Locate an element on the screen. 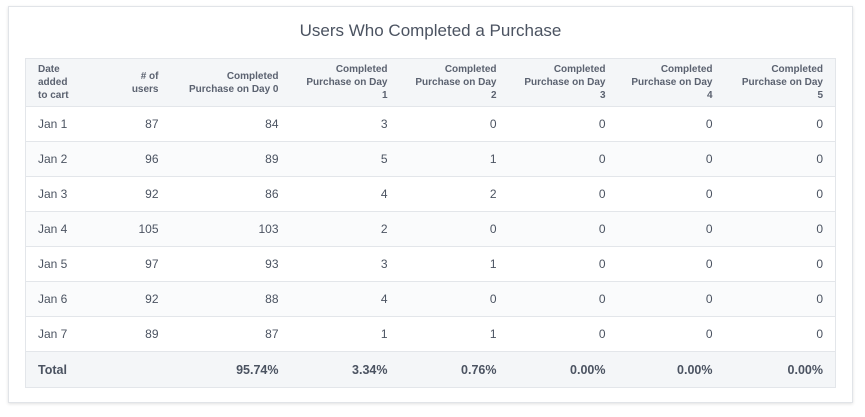 This screenshot has height=417, width=865. column-header: # of users is located at coordinates (135, 82).